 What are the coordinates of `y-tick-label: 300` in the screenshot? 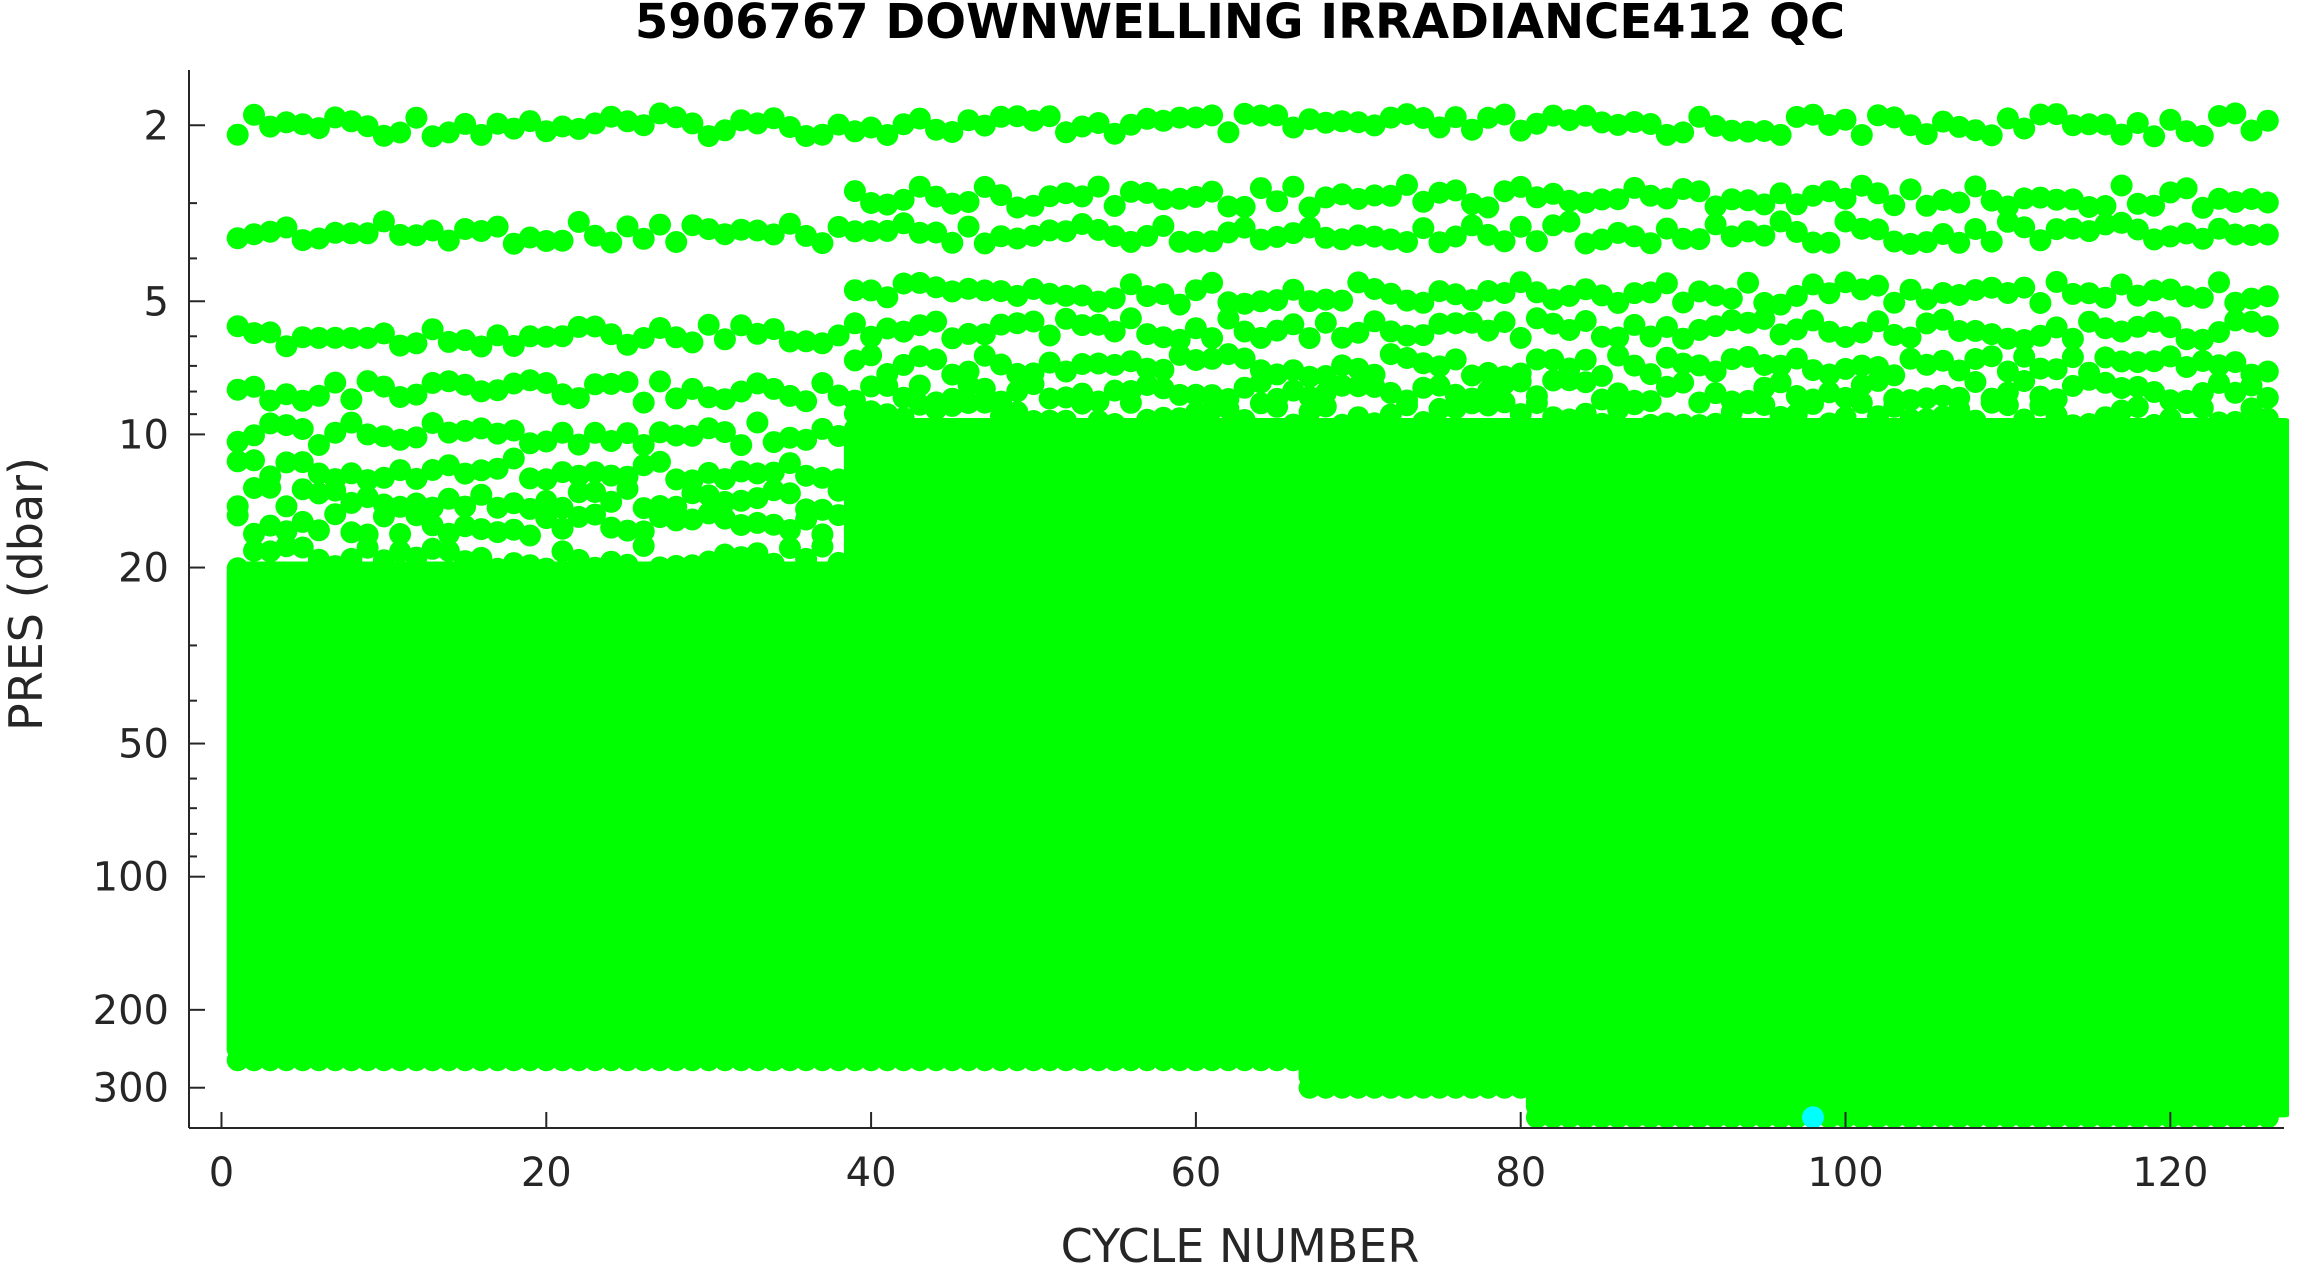 It's located at (131, 1089).